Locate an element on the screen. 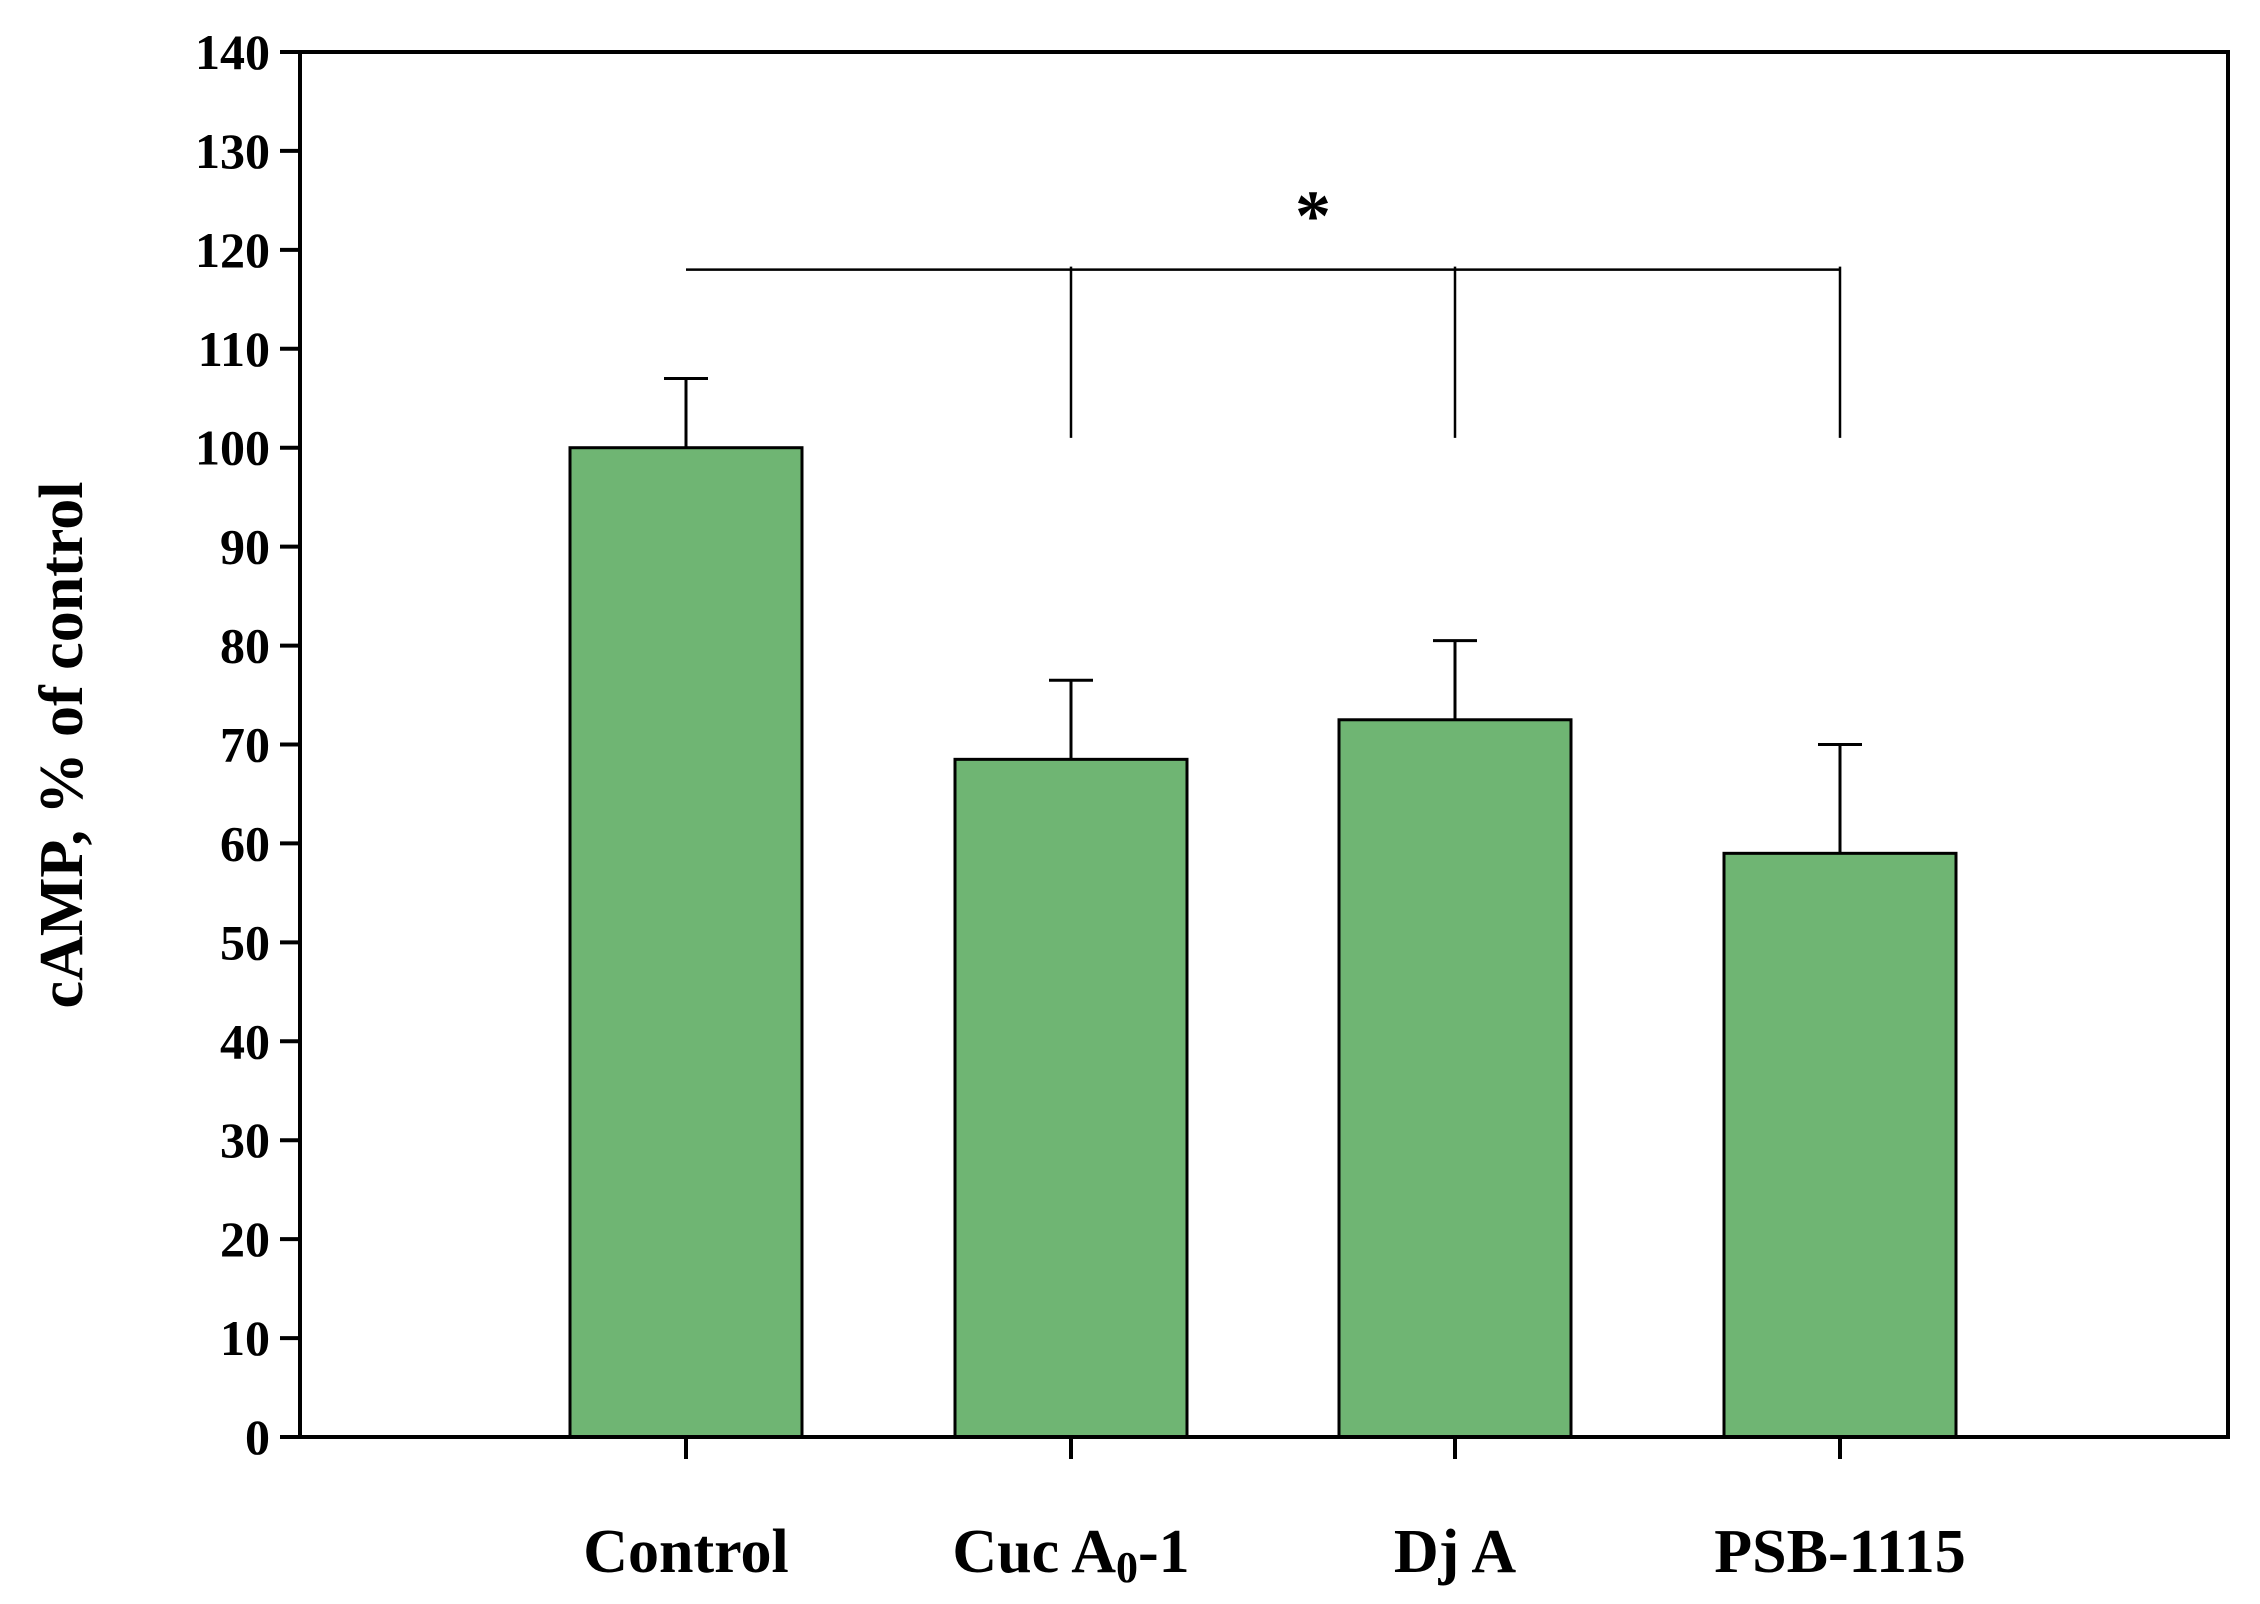 Image resolution: width=2260 pixels, height=1604 pixels. y-tick-label: 10 is located at coordinates (245, 1338).